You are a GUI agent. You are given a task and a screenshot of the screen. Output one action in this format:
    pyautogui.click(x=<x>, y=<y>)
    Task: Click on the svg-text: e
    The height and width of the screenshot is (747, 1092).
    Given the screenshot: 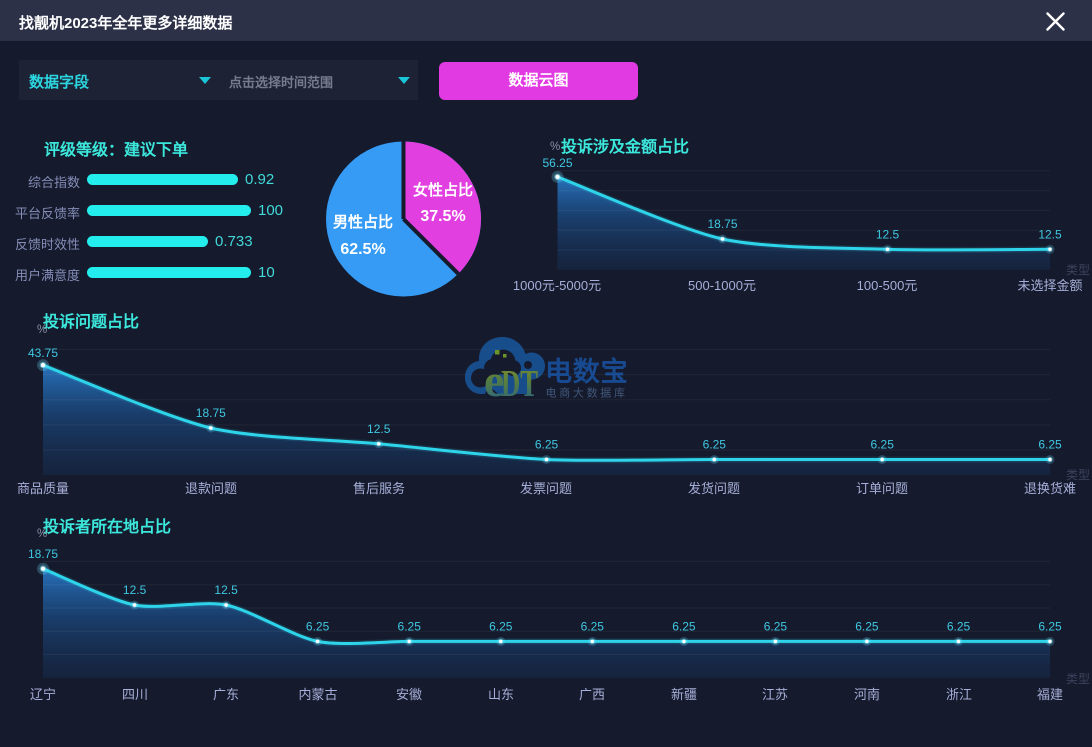 What is the action you would take?
    pyautogui.click(x=494, y=380)
    